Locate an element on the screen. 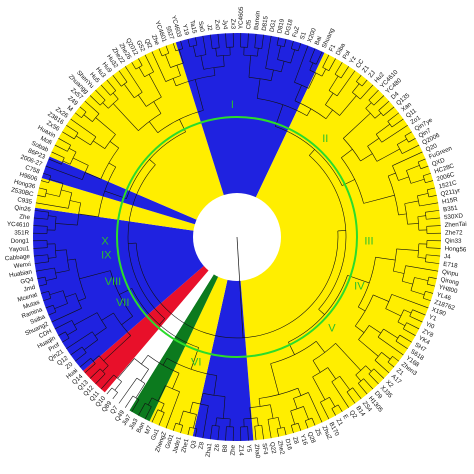 This screenshot has height=474, width=474. taxon-label: Z6 is located at coordinates (218, 447).